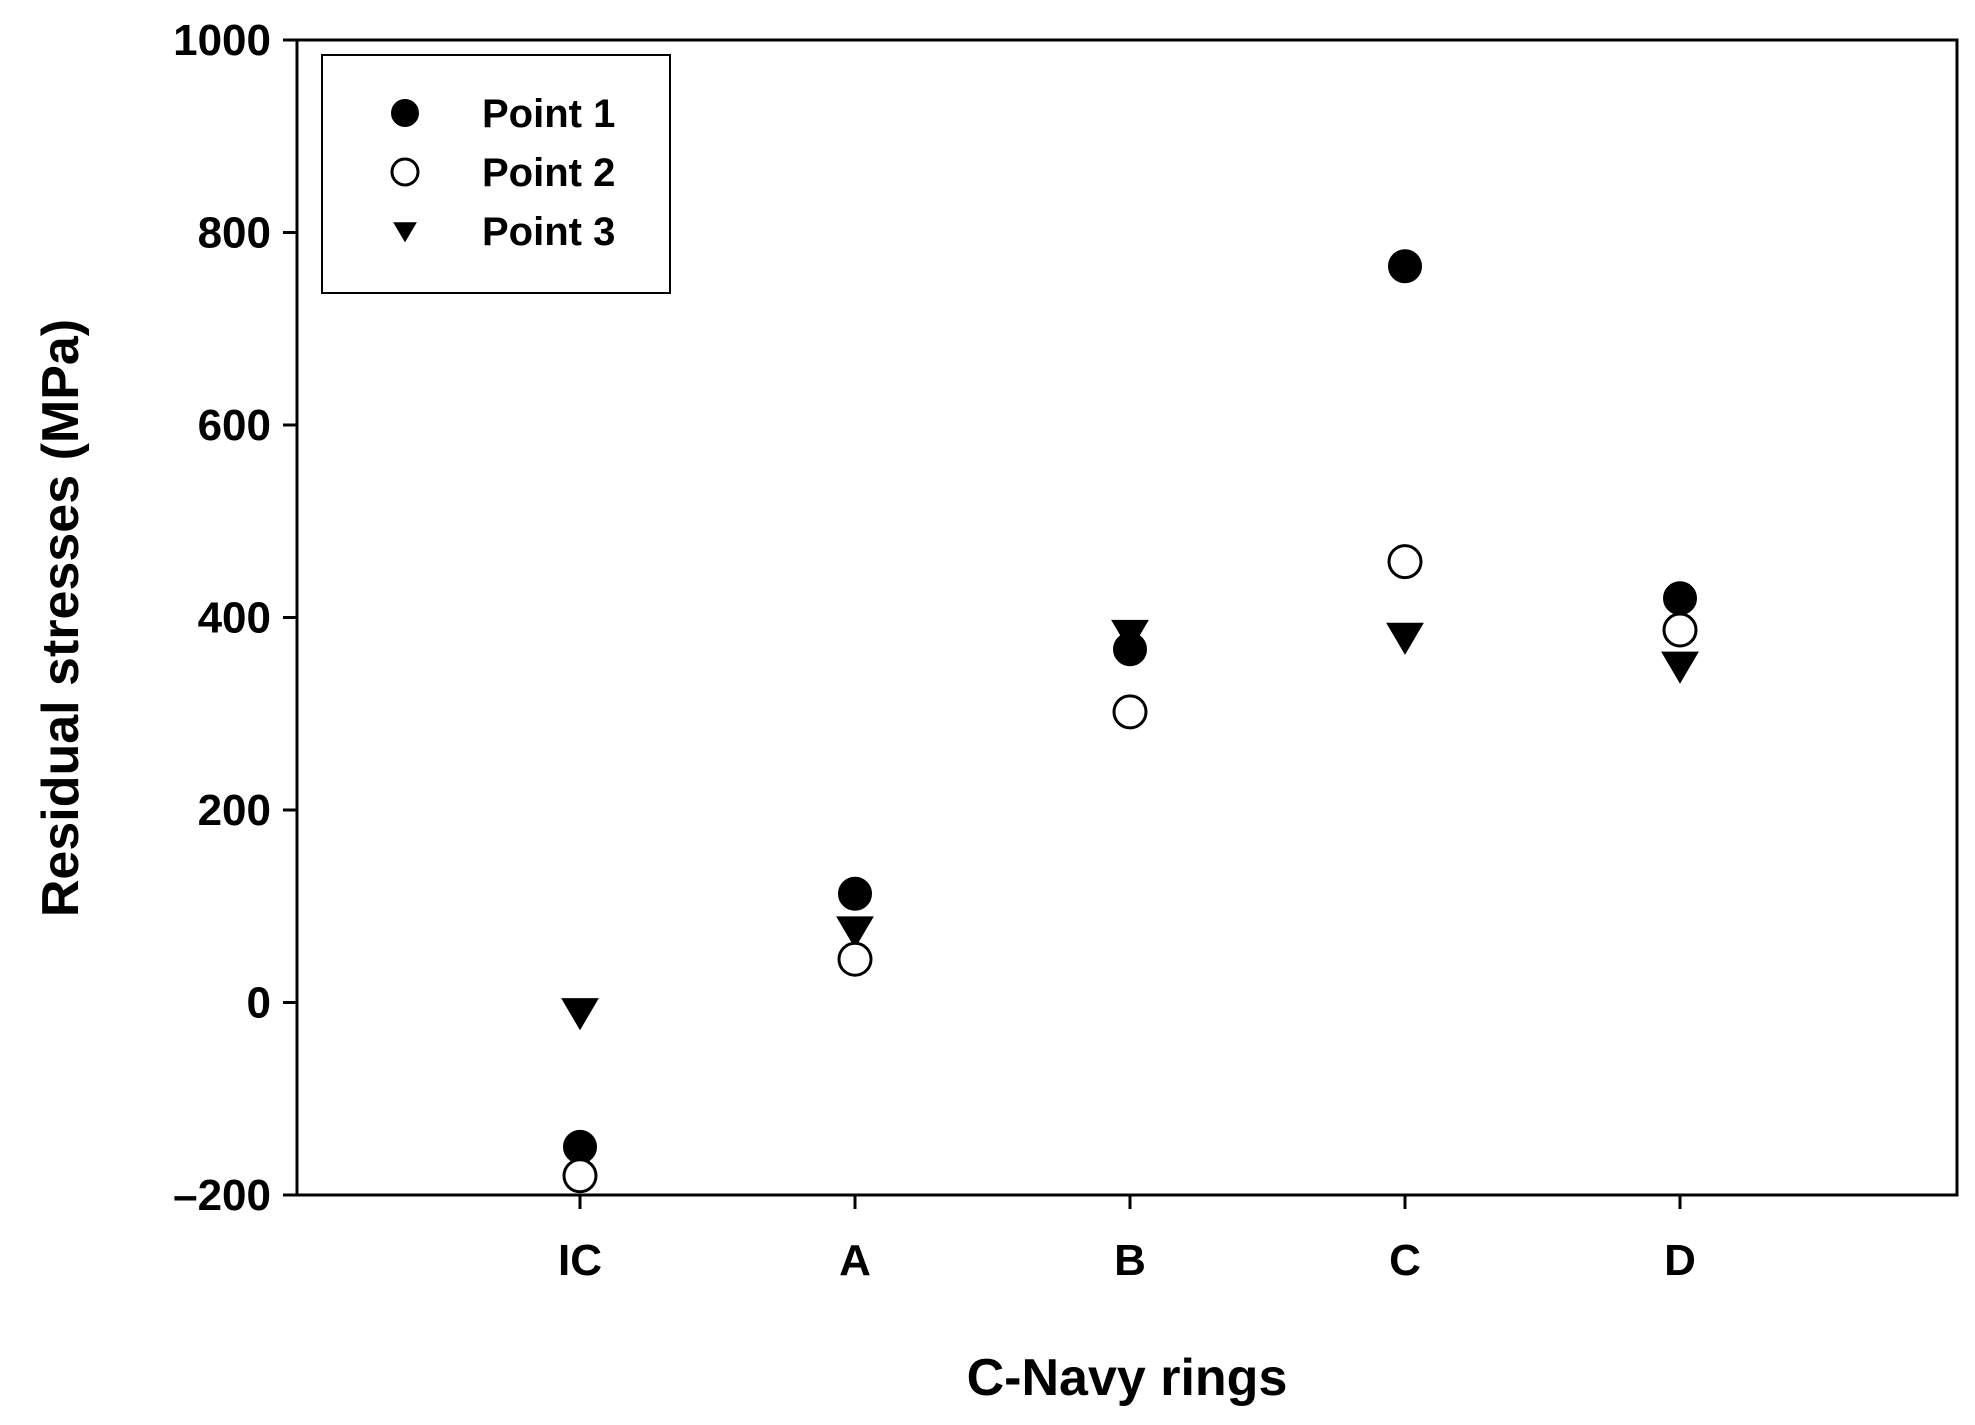 Image resolution: width=1975 pixels, height=1425 pixels. Describe the element at coordinates (1130, 1260) in the screenshot. I see `x-tick-label: B` at that location.